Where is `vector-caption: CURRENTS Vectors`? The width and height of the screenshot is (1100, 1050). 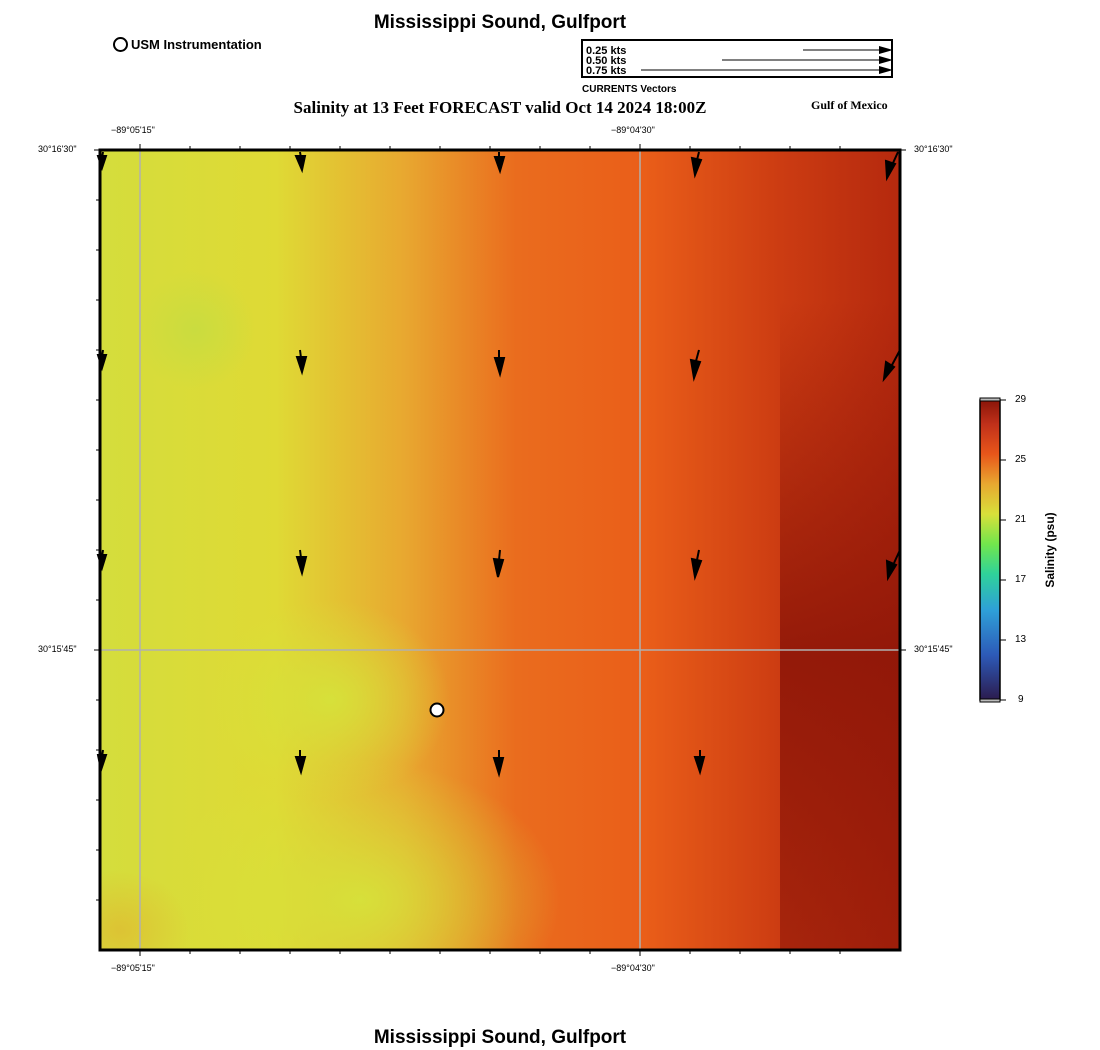 vector-caption: CURRENTS Vectors is located at coordinates (629, 89).